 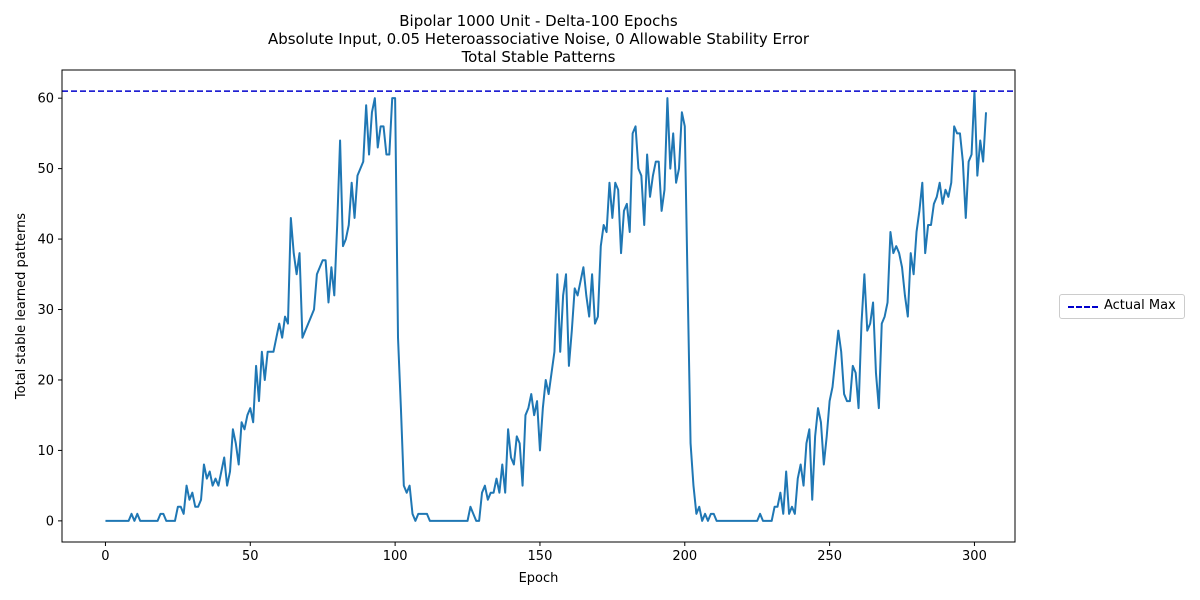 I want to click on x-tick-label: 50, so click(x=250, y=556).